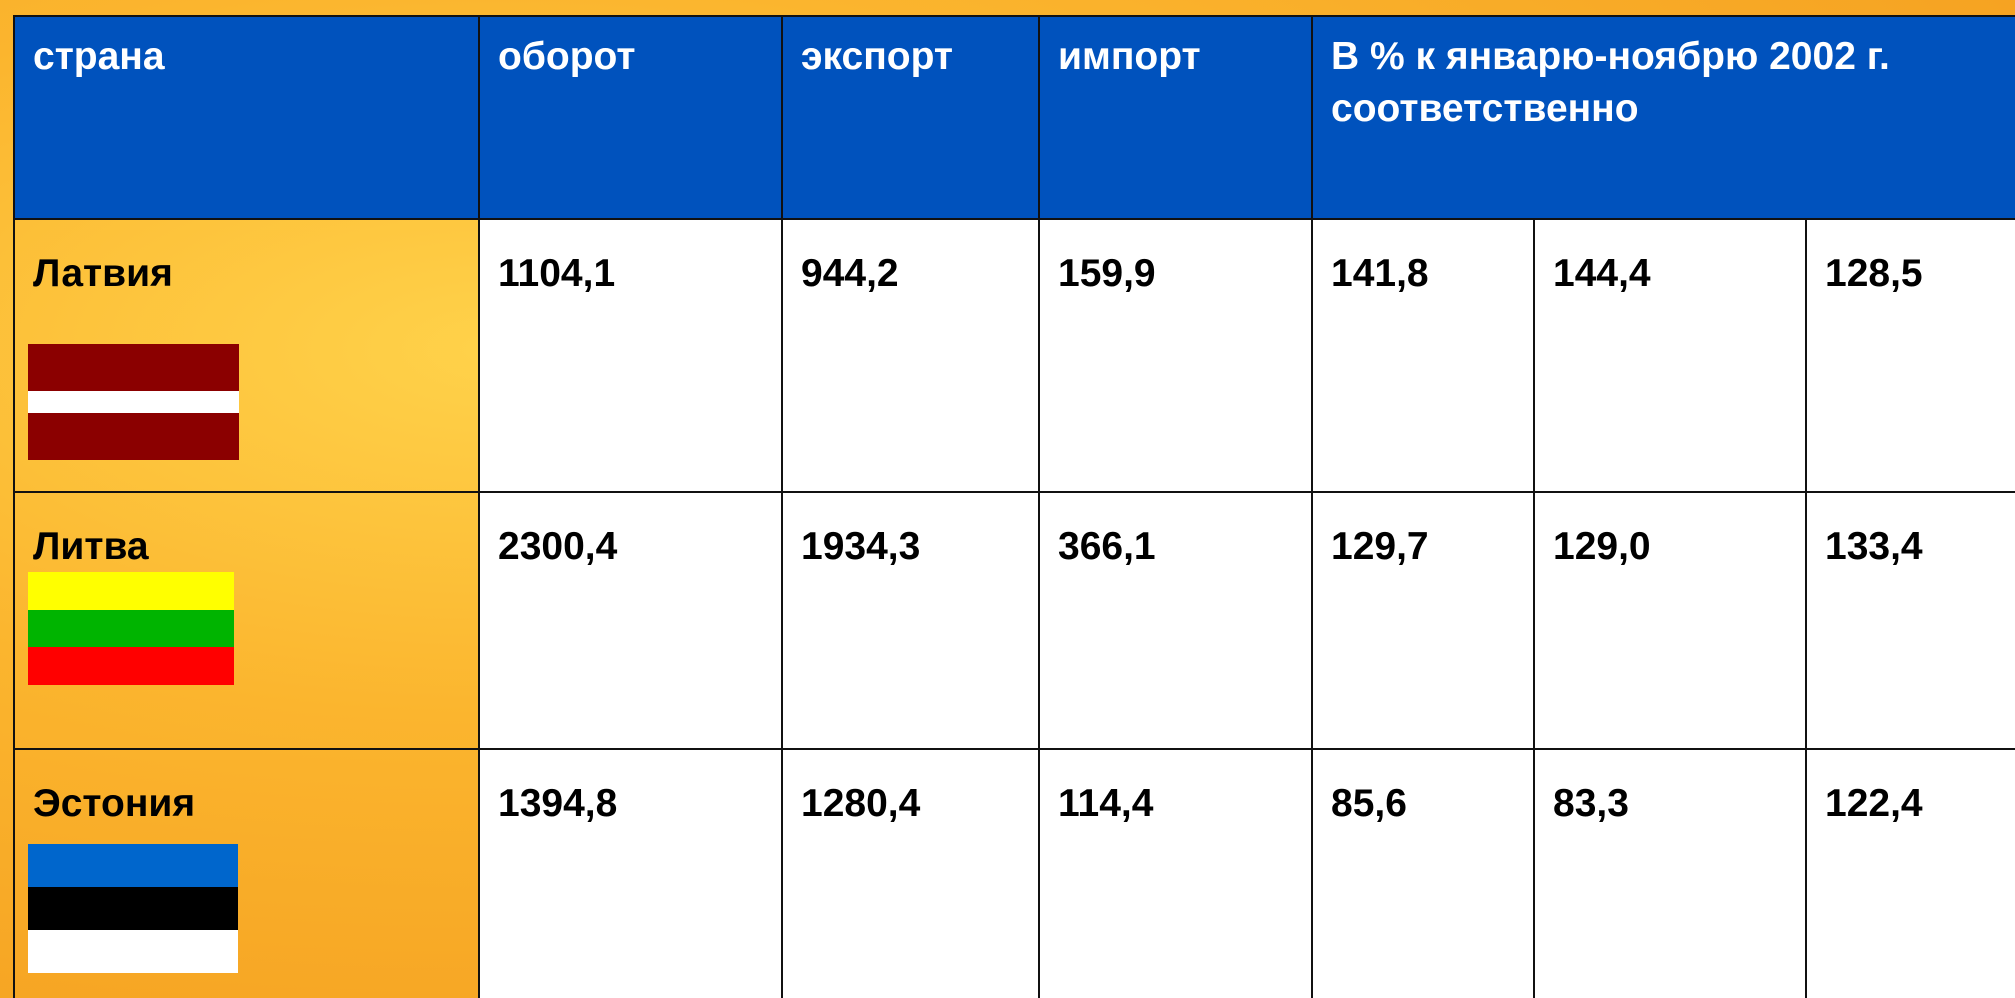 The image size is (2015, 998). I want to click on header-cell: страна, so click(246, 117).